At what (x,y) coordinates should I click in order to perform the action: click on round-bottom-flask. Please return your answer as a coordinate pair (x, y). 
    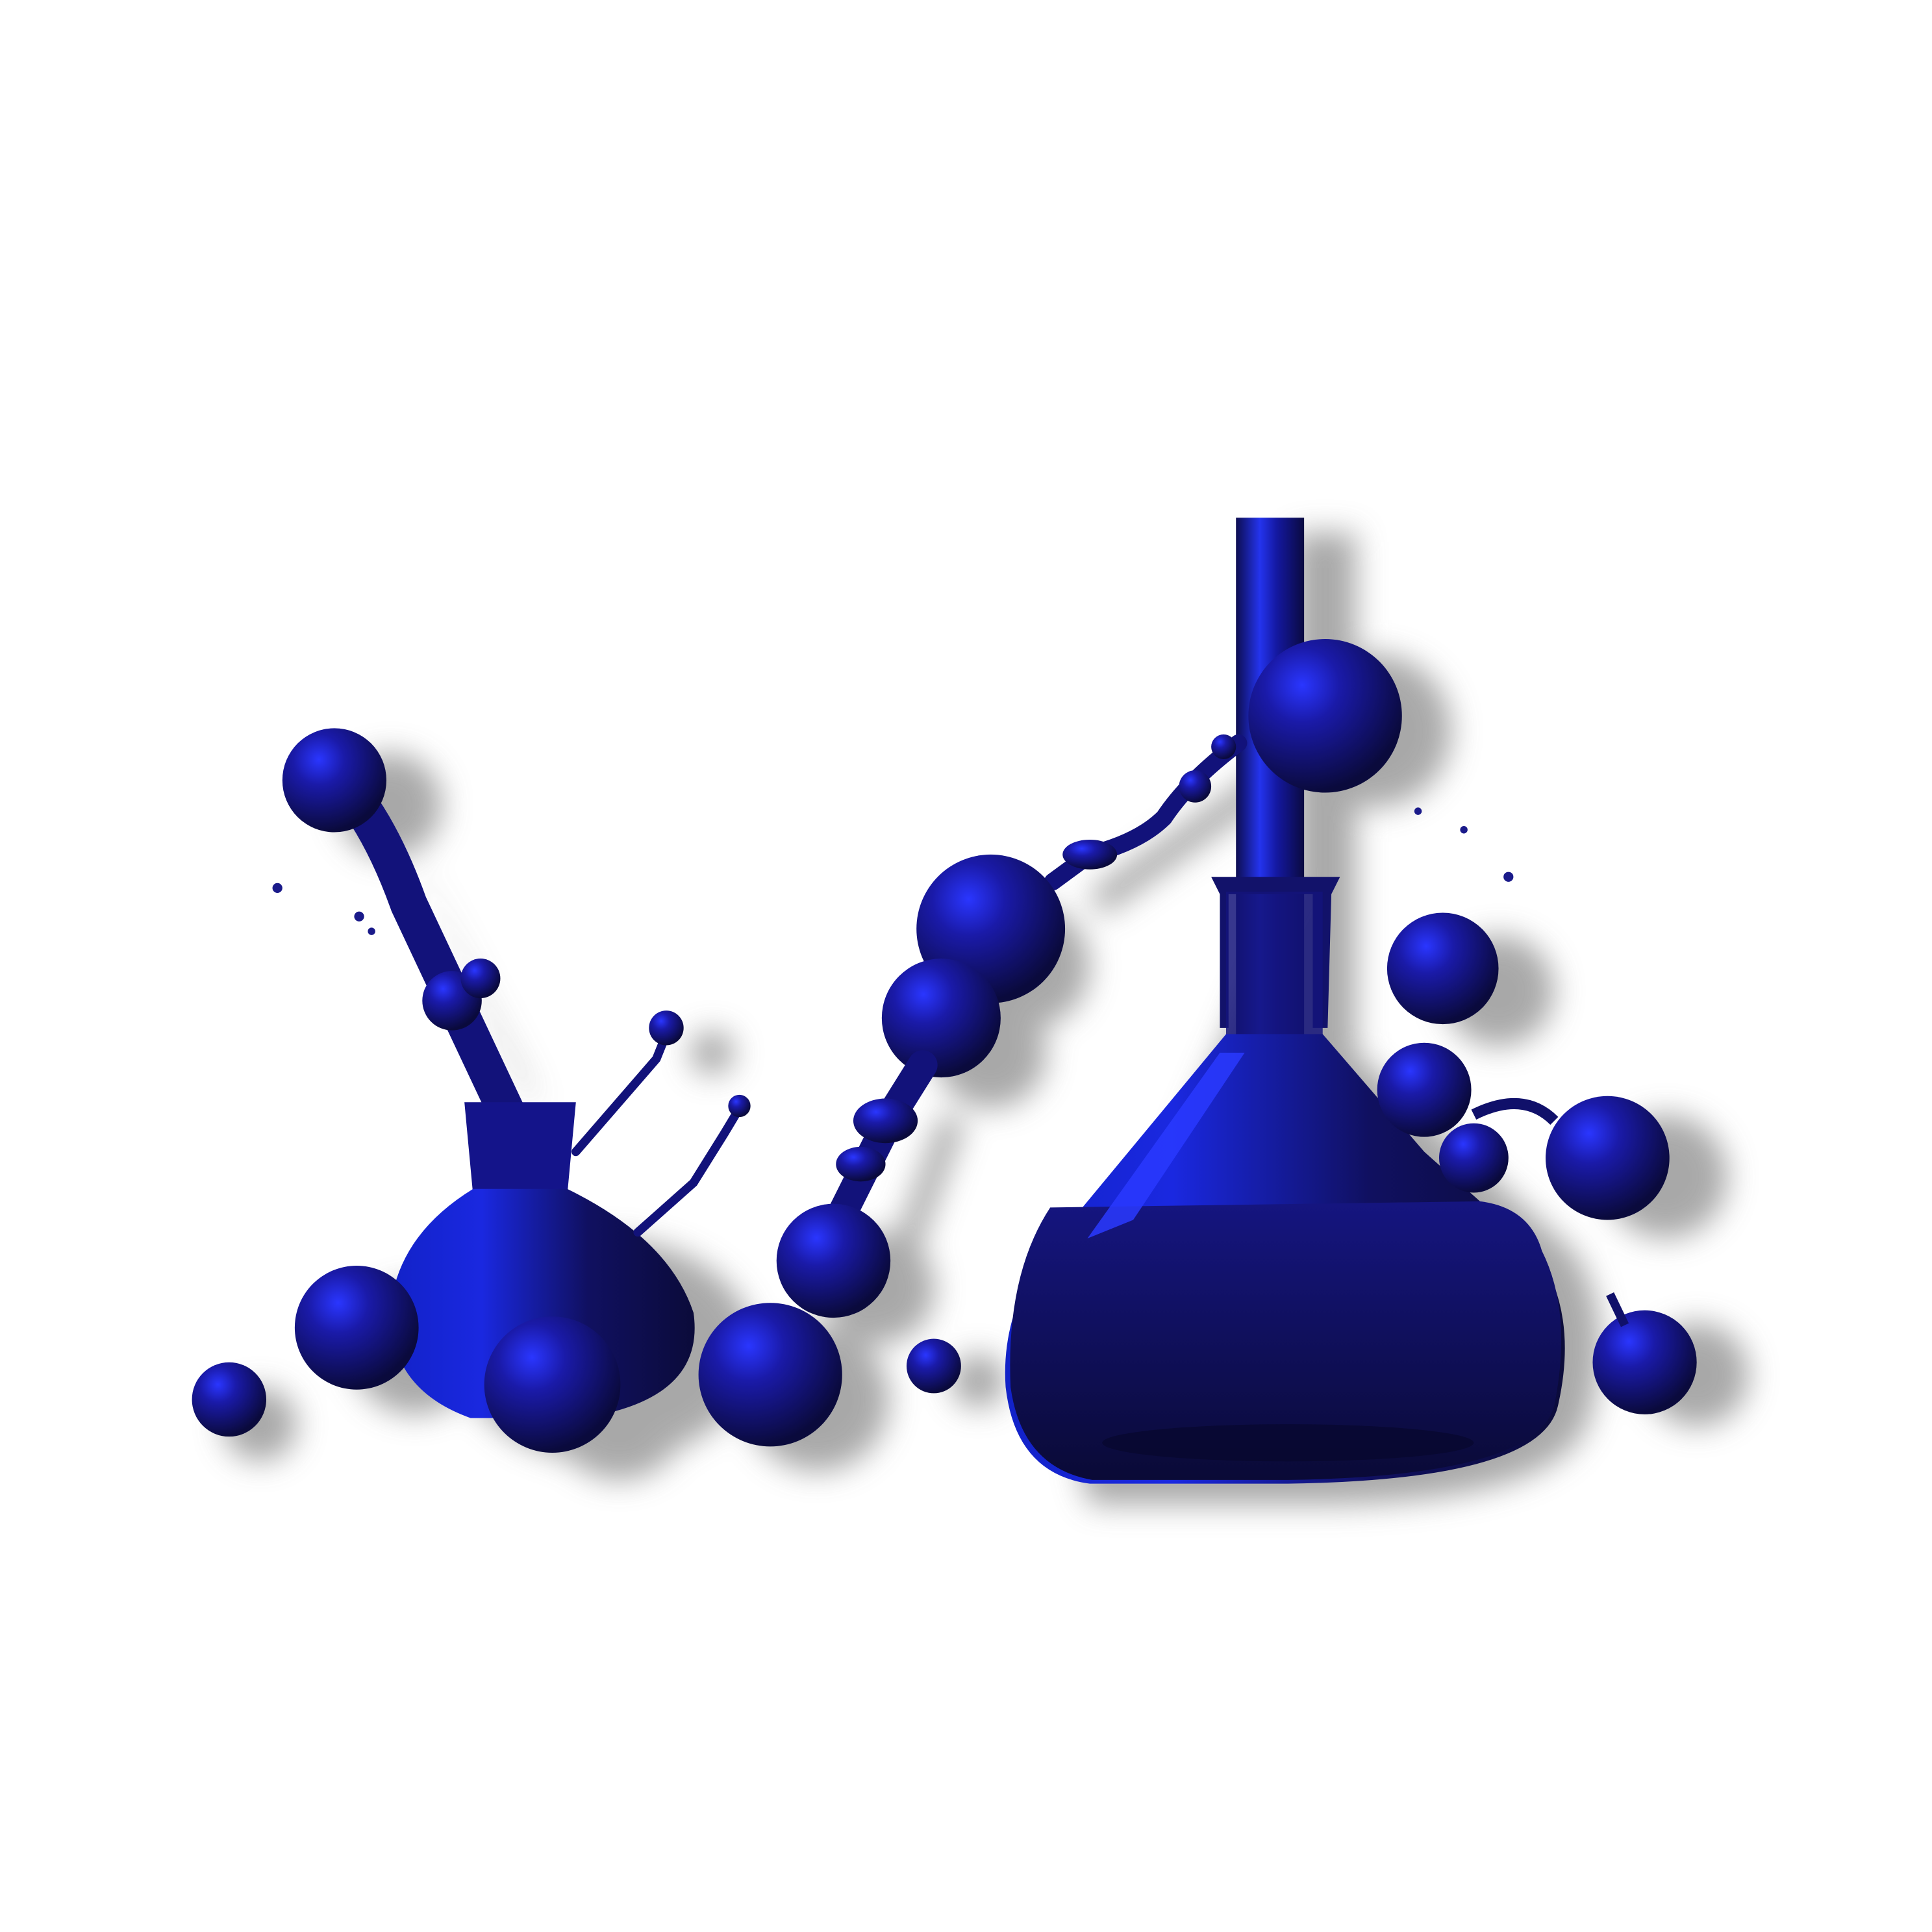
    Looking at the image, I should click on (471, 1090).